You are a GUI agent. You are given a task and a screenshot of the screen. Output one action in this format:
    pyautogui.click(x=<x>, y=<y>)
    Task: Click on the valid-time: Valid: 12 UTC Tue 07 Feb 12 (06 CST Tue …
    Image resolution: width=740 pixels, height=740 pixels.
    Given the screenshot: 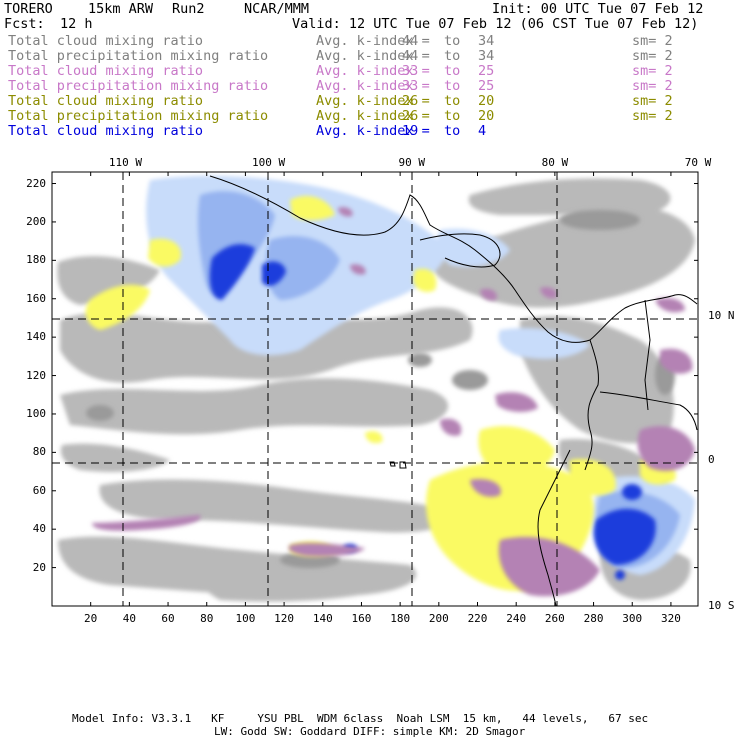 What is the action you would take?
    pyautogui.click(x=495, y=24)
    